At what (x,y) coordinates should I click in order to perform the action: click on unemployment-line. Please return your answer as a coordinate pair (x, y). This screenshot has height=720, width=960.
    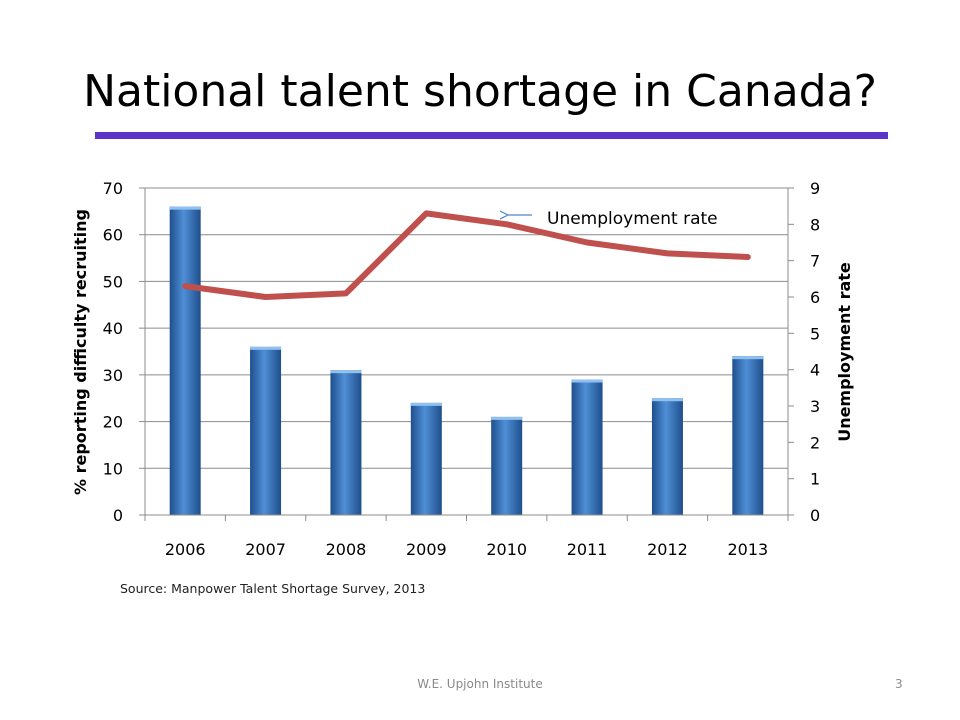
    Looking at the image, I should click on (466, 255).